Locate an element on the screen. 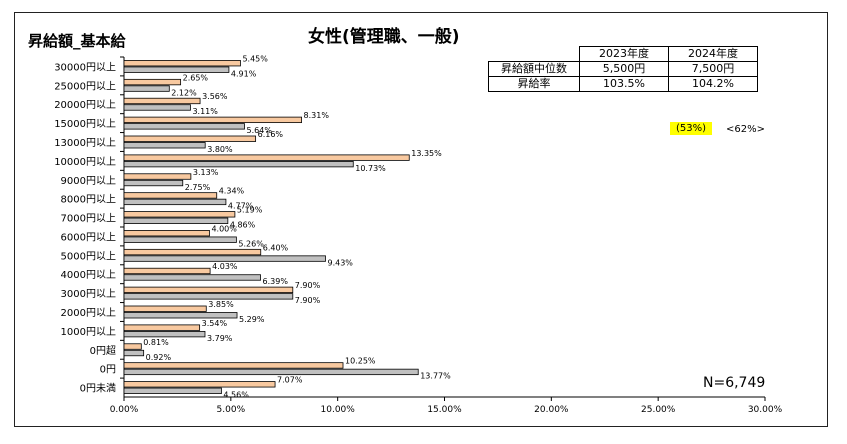 The width and height of the screenshot is (847, 444). y-tick-label: 0円 is located at coordinates (108, 370).